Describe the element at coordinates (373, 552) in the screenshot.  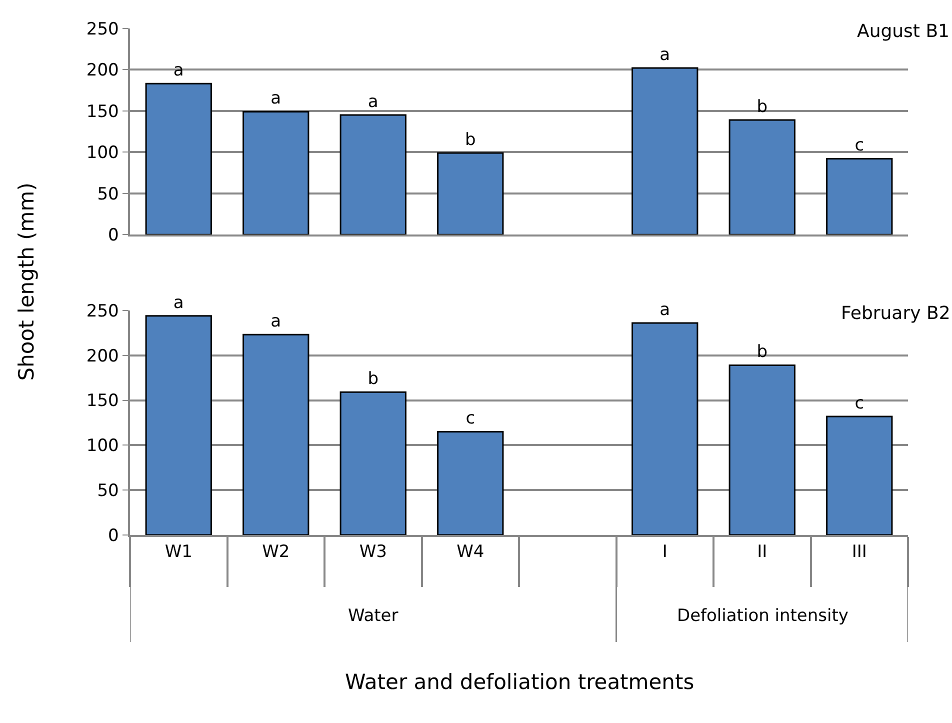
I see `x-tick-label: W3` at that location.